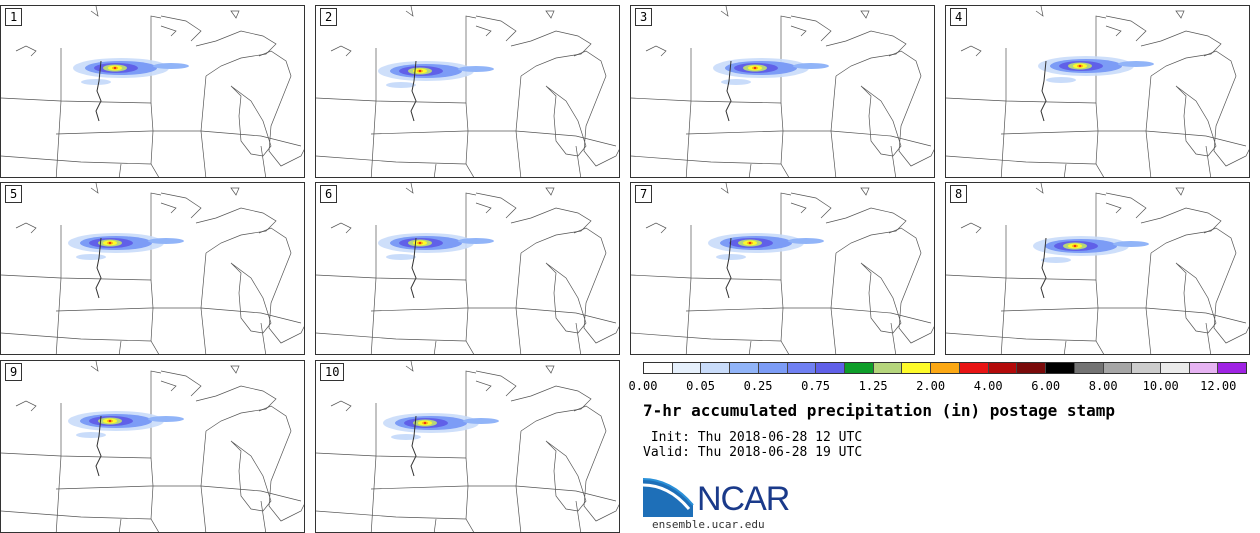 This screenshot has height=533, width=1260. What do you see at coordinates (873, 386) in the screenshot?
I see `colorbar-tick-label: 1.25` at bounding box center [873, 386].